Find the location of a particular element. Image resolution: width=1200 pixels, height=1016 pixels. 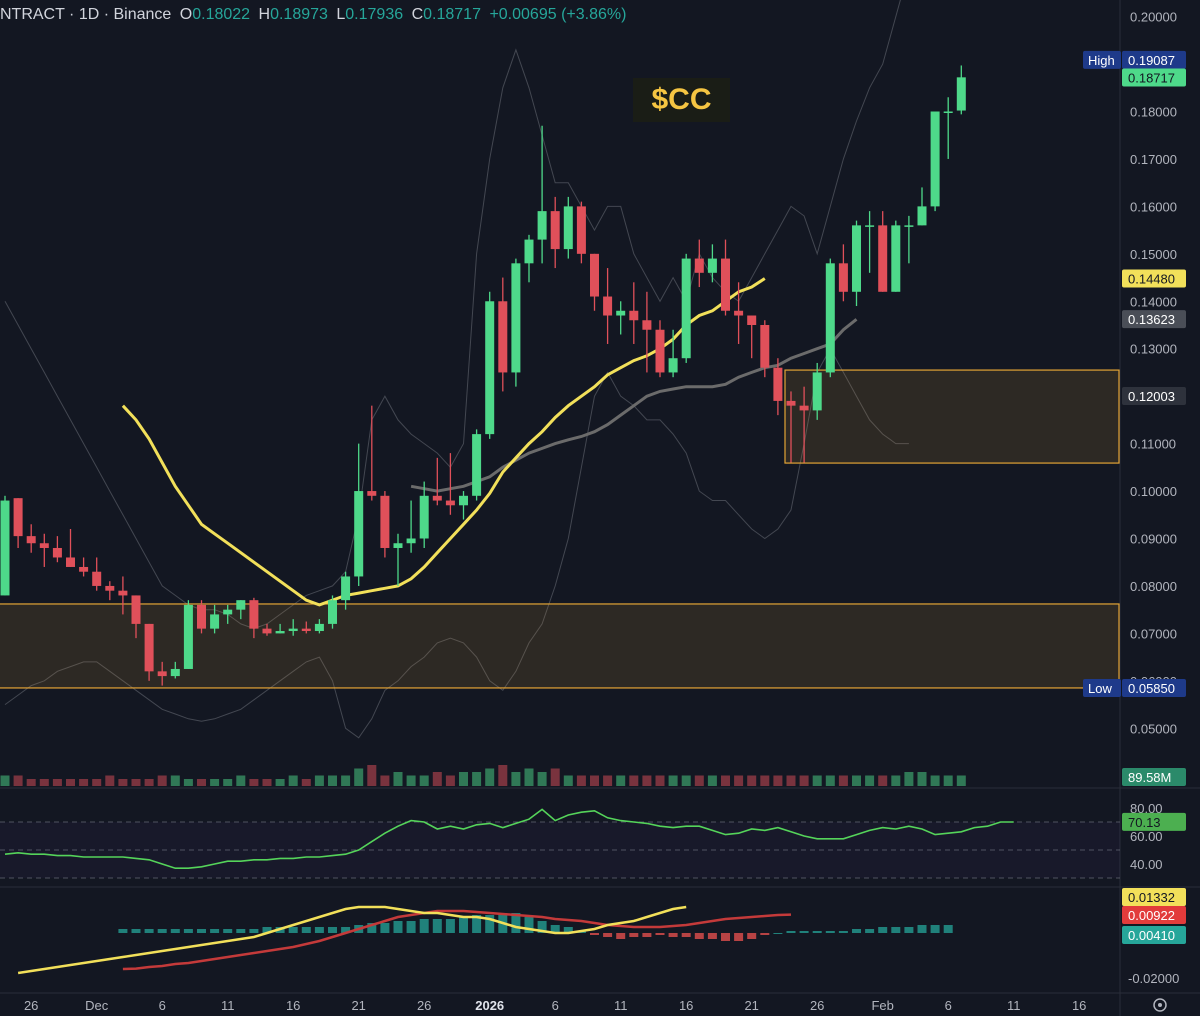

time-axis-tick: Dec is located at coordinates (97, 1005).